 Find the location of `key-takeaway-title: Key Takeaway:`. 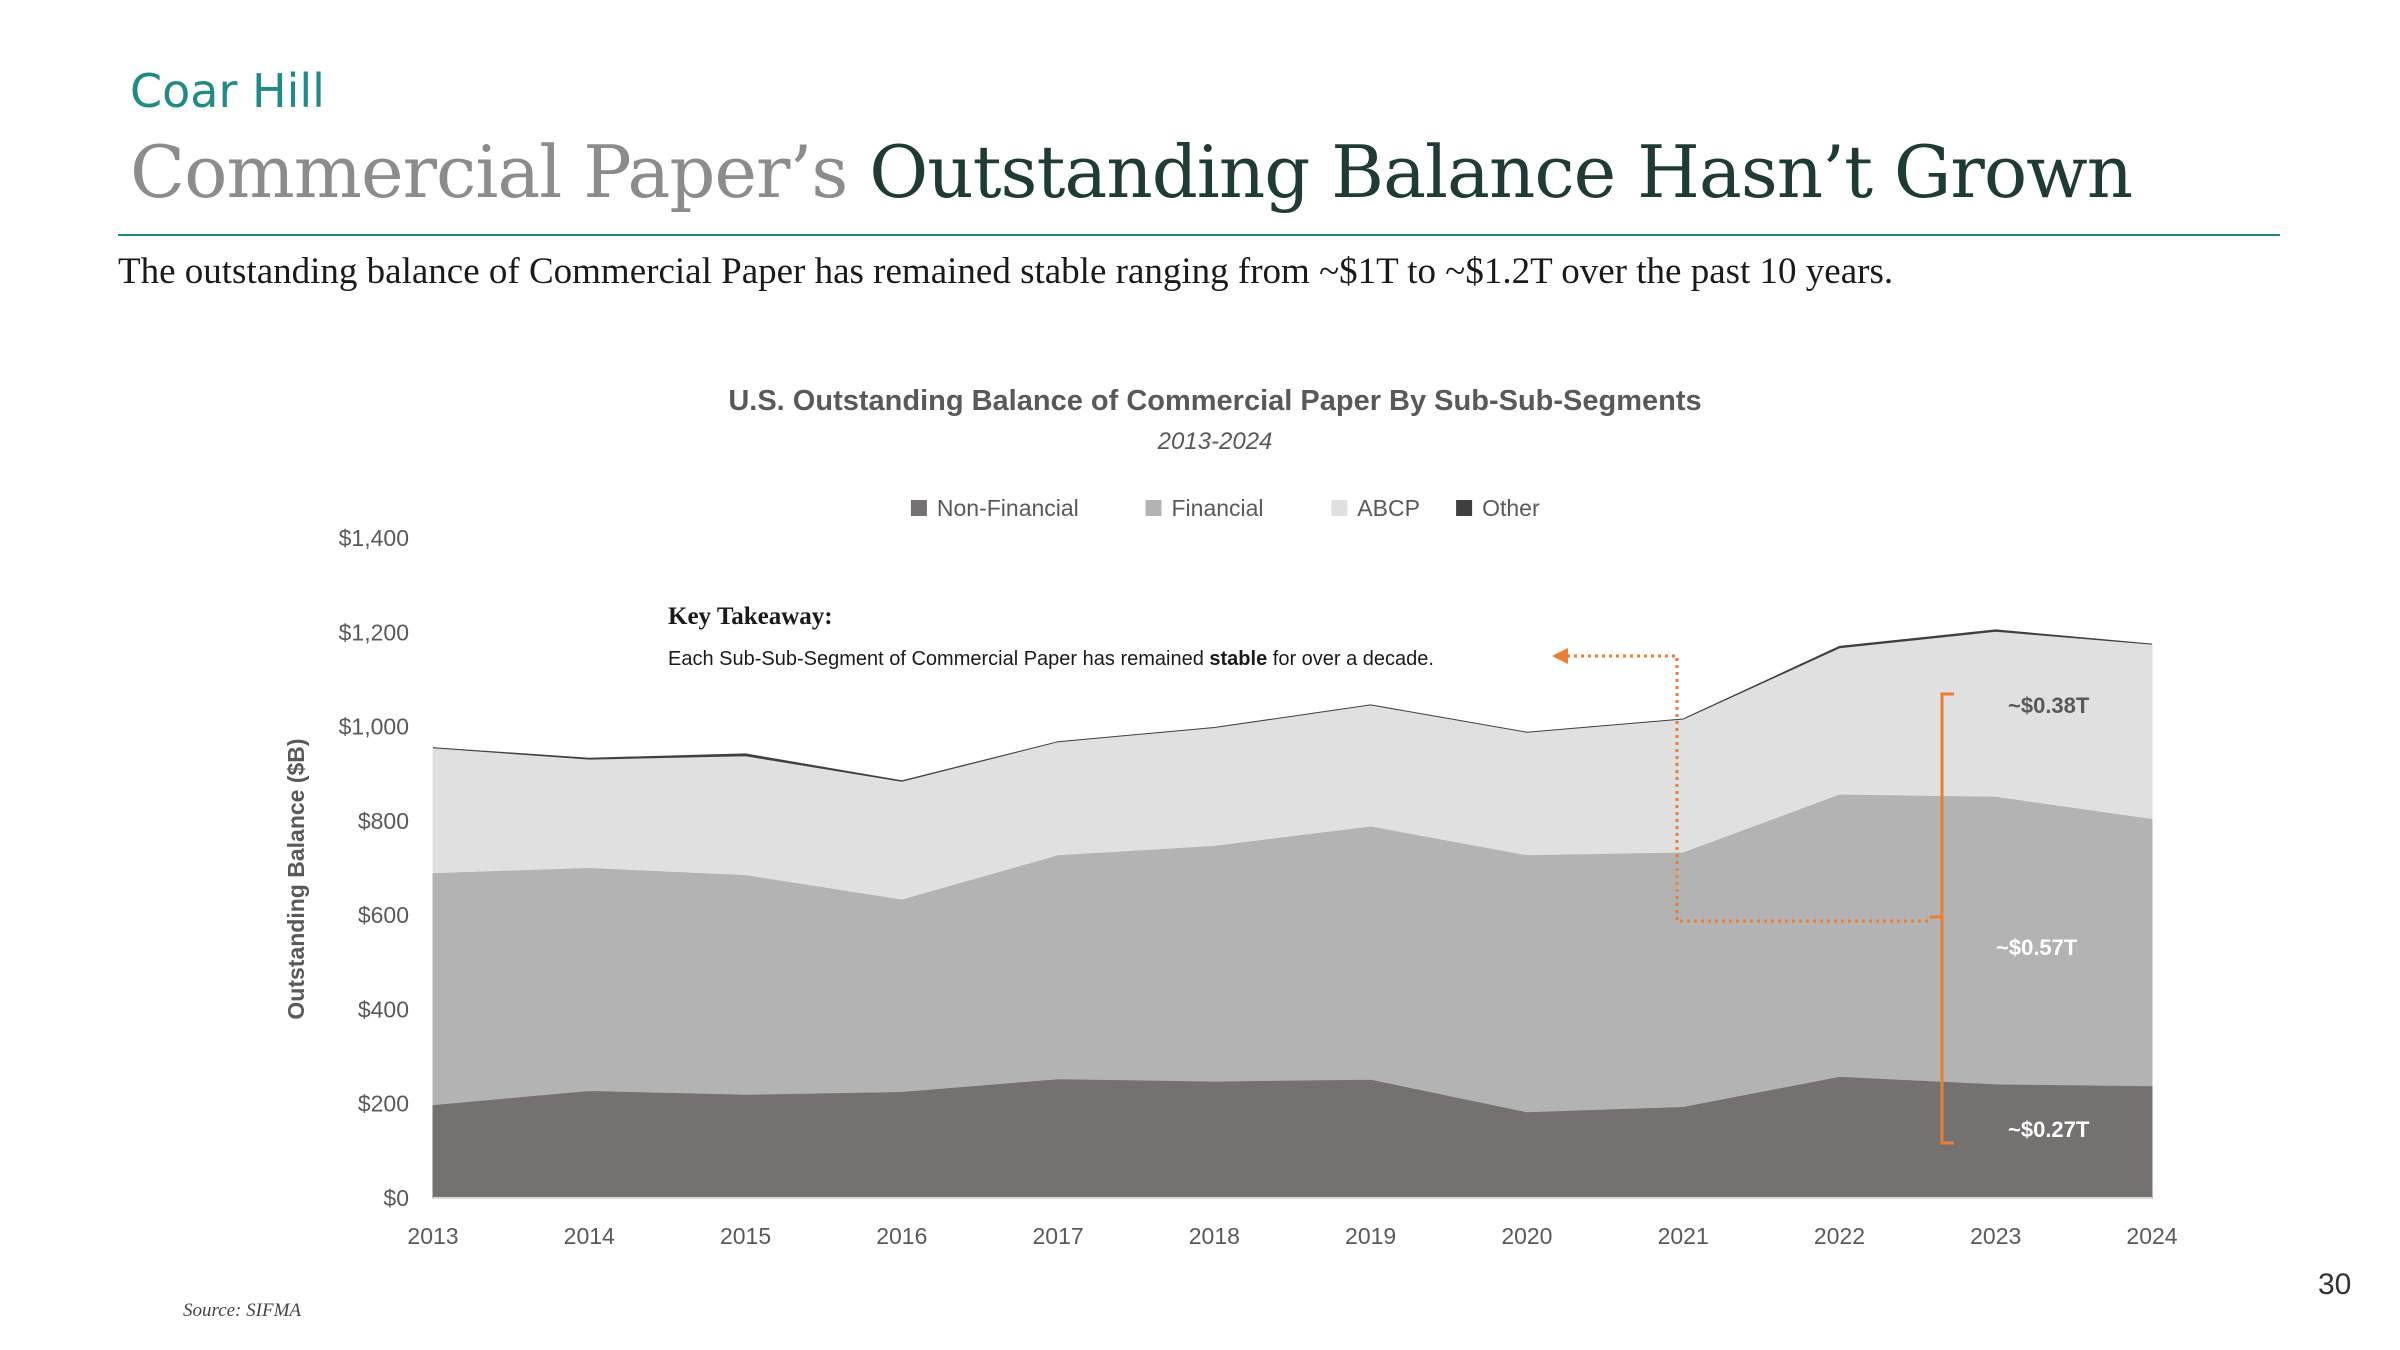

key-takeaway-title: Key Takeaway: is located at coordinates (750, 616).